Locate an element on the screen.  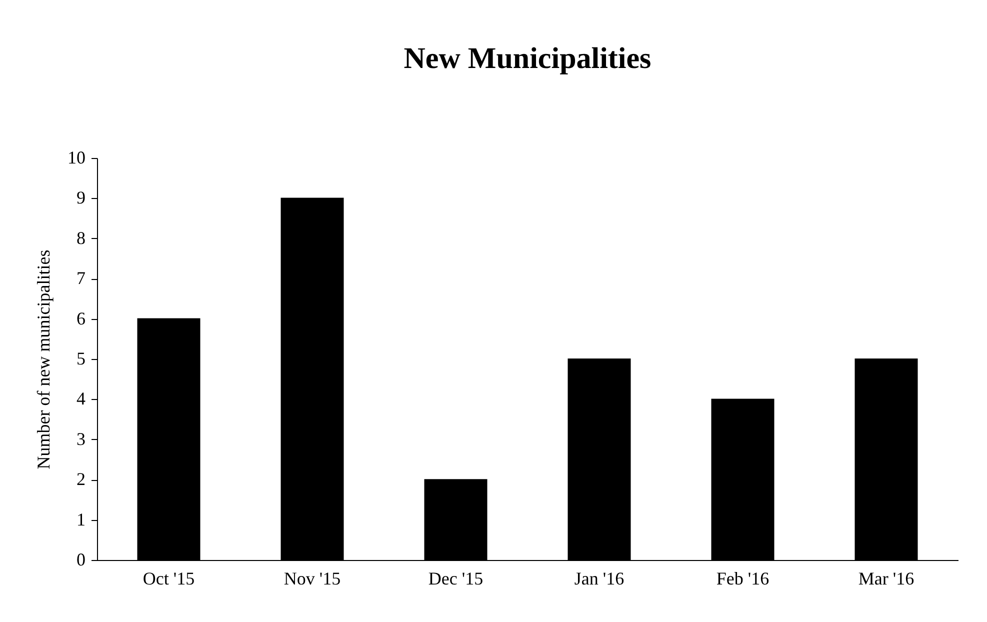
y-tick-label: 6 is located at coordinates (81, 318).